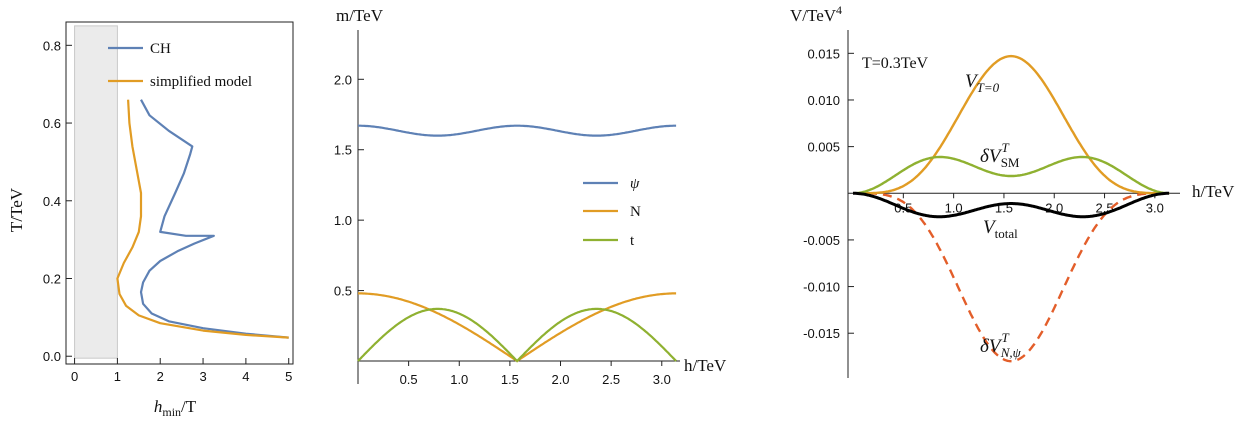  I want to click on y-axis-ticks: 0.0 0.2 0.4 0.6 0.8, so click(57, 201).